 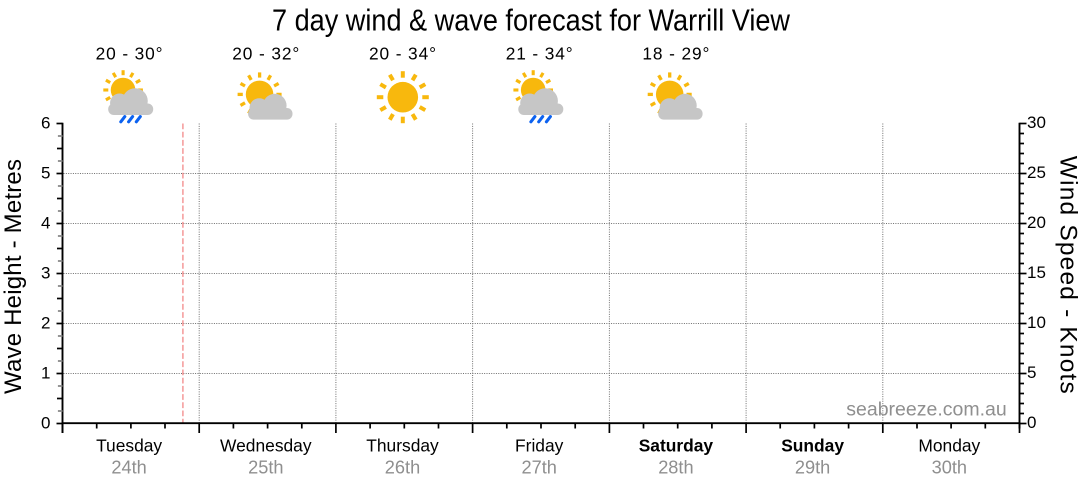 I want to click on svg-text: Saturday, so click(x=676, y=445).